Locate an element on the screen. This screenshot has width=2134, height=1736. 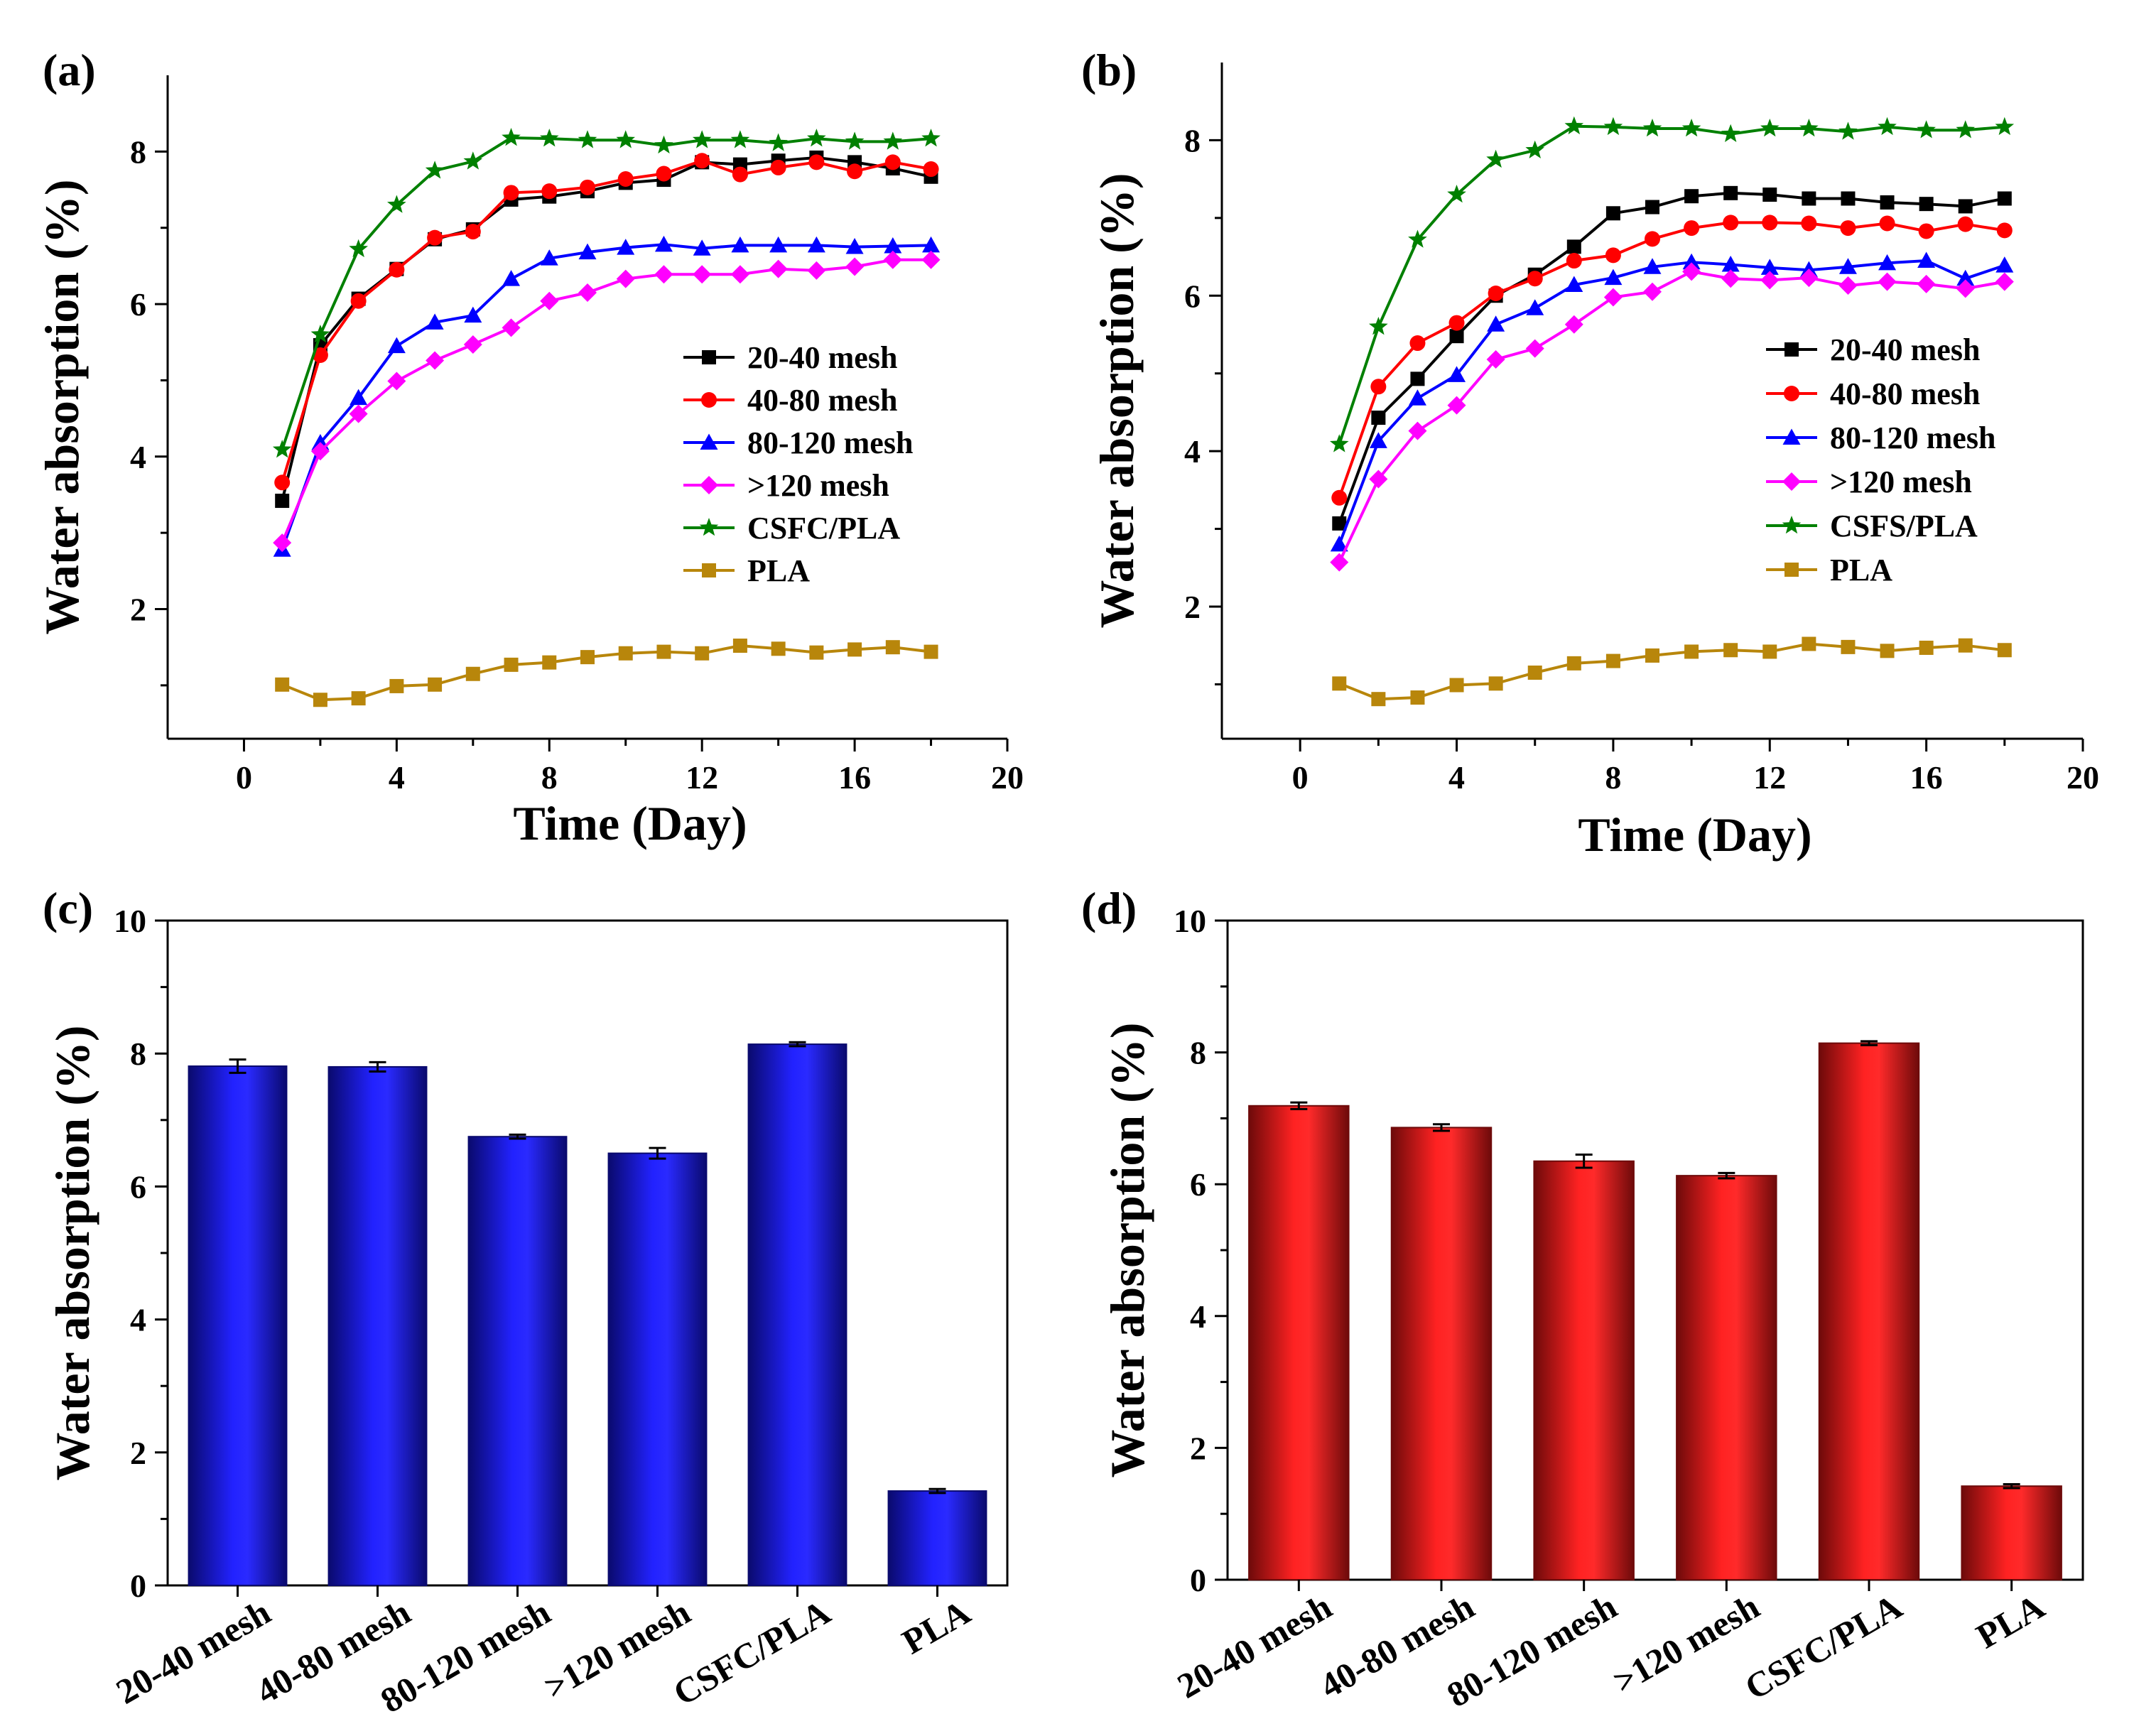
x-category-label: >120 mesh is located at coordinates (1686, 1643).